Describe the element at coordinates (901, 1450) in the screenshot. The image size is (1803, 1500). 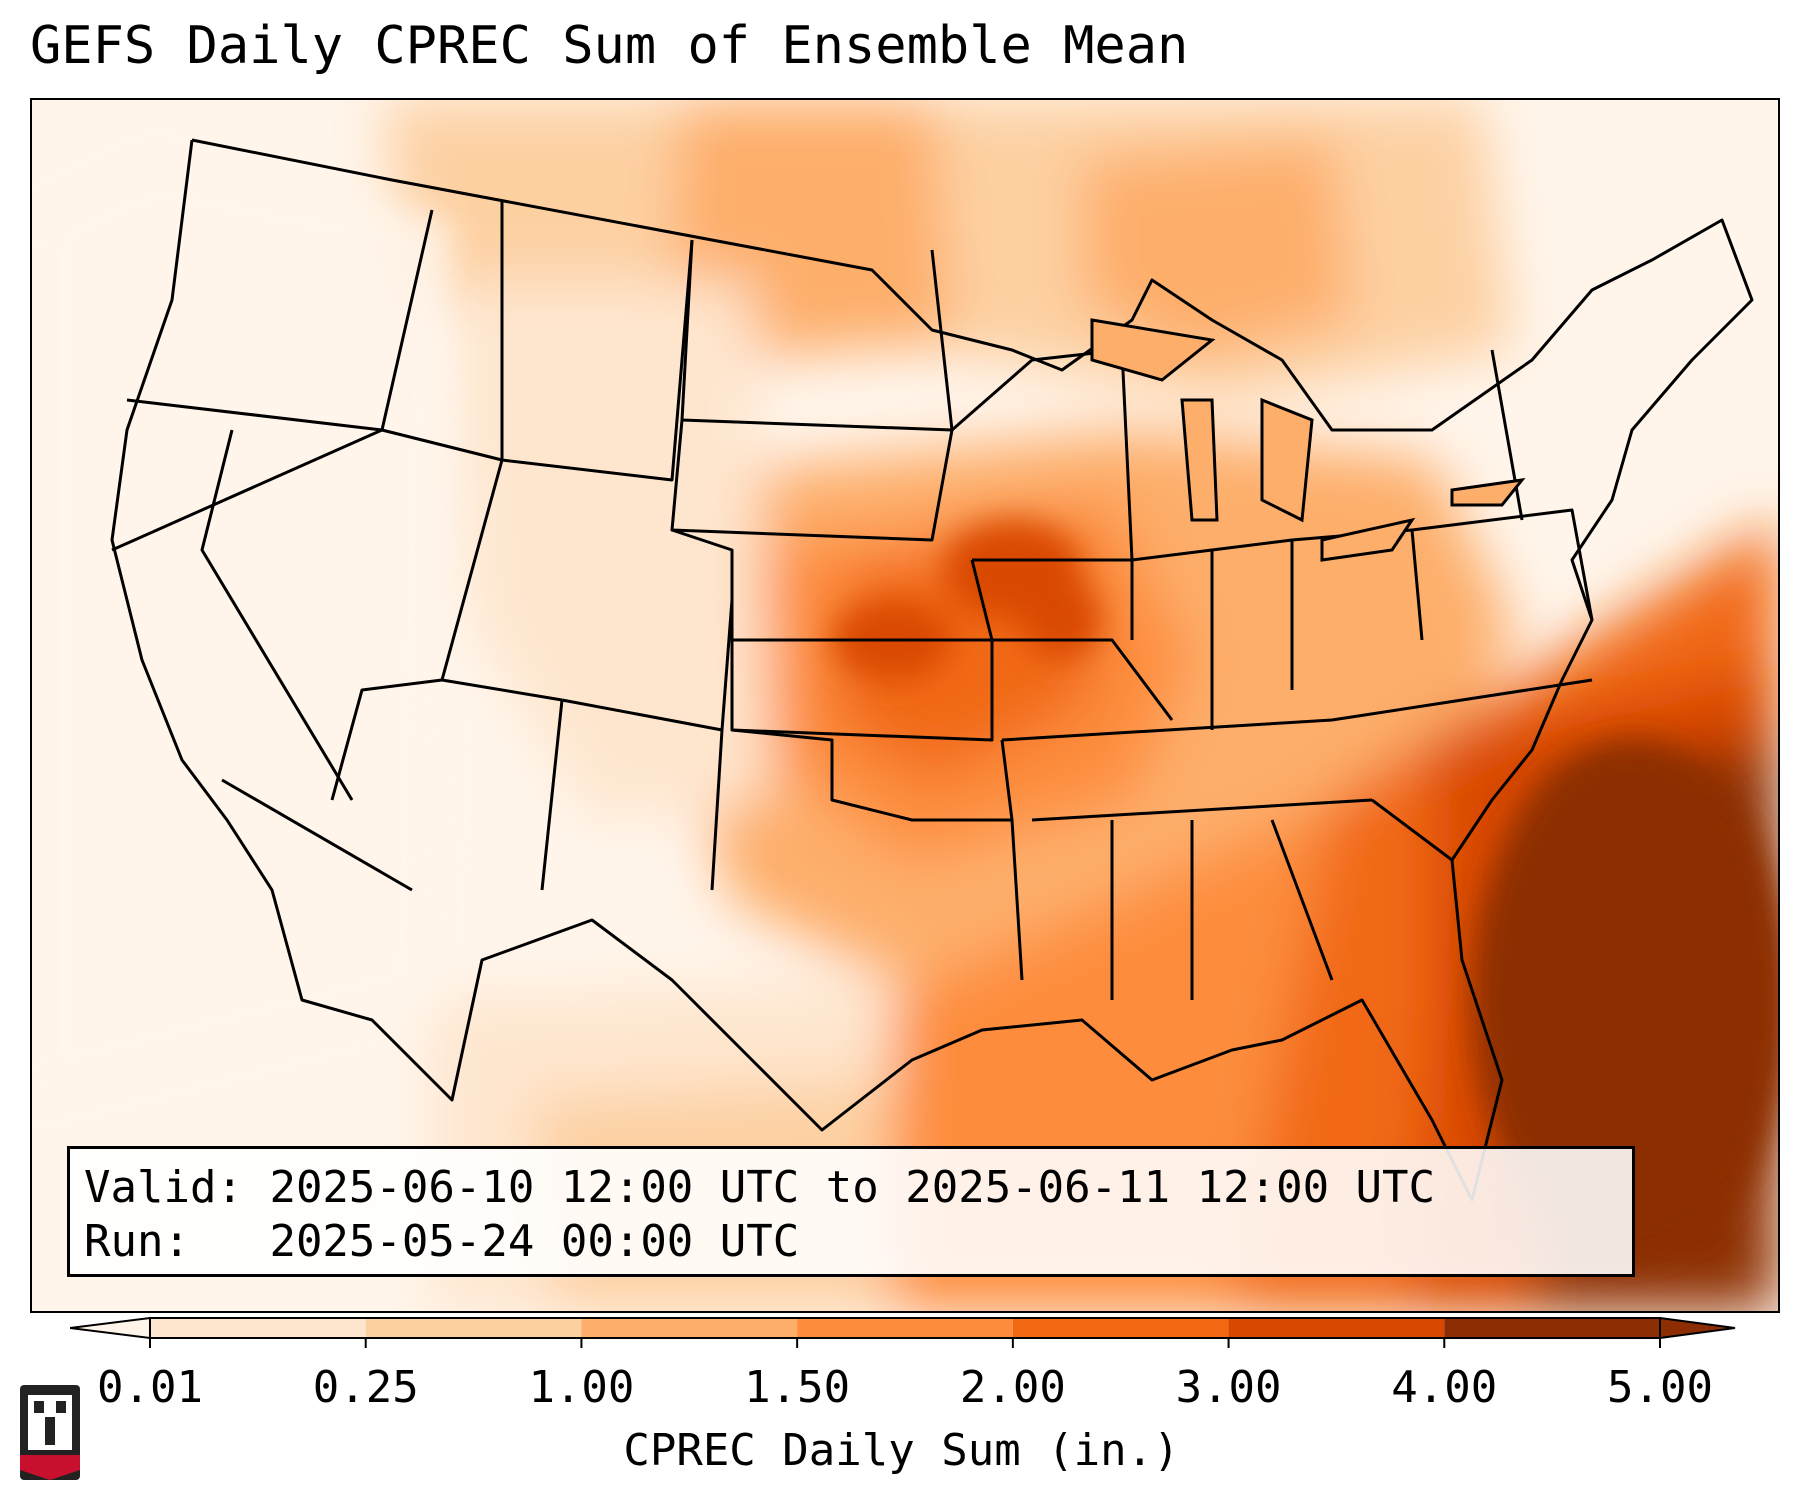
I see `colorbar-label: CPREC Daily Sum (in.)` at that location.